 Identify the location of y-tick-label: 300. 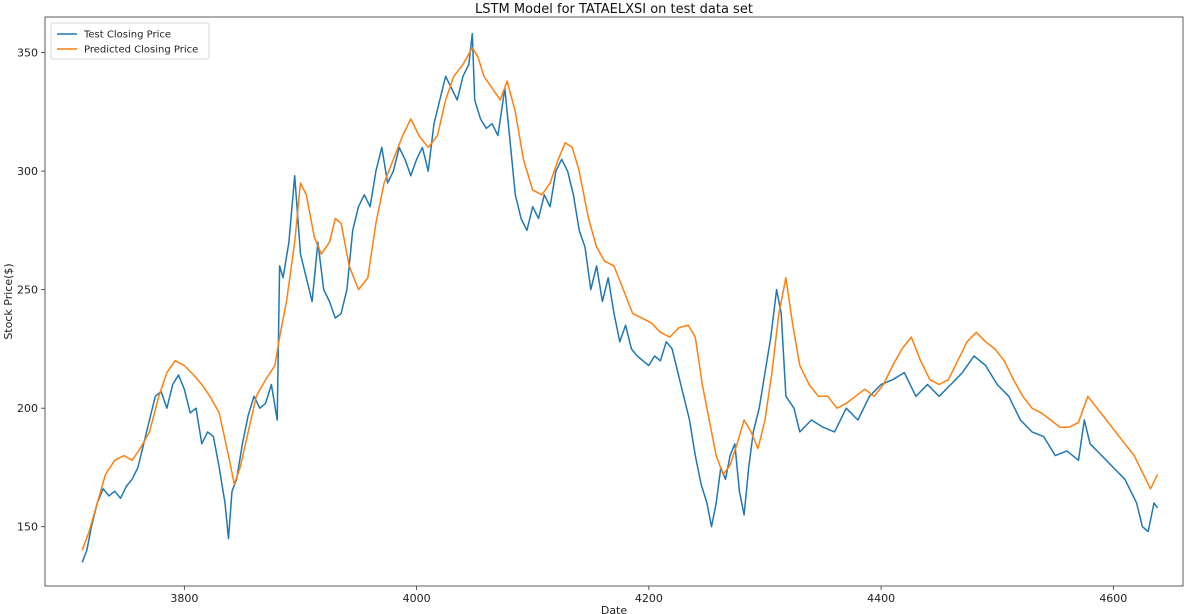
(27, 171).